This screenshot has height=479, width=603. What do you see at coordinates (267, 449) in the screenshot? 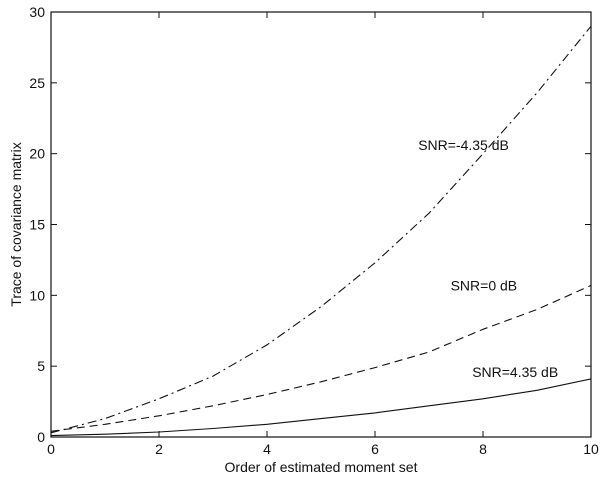
I see `x-tick-label: 4` at bounding box center [267, 449].